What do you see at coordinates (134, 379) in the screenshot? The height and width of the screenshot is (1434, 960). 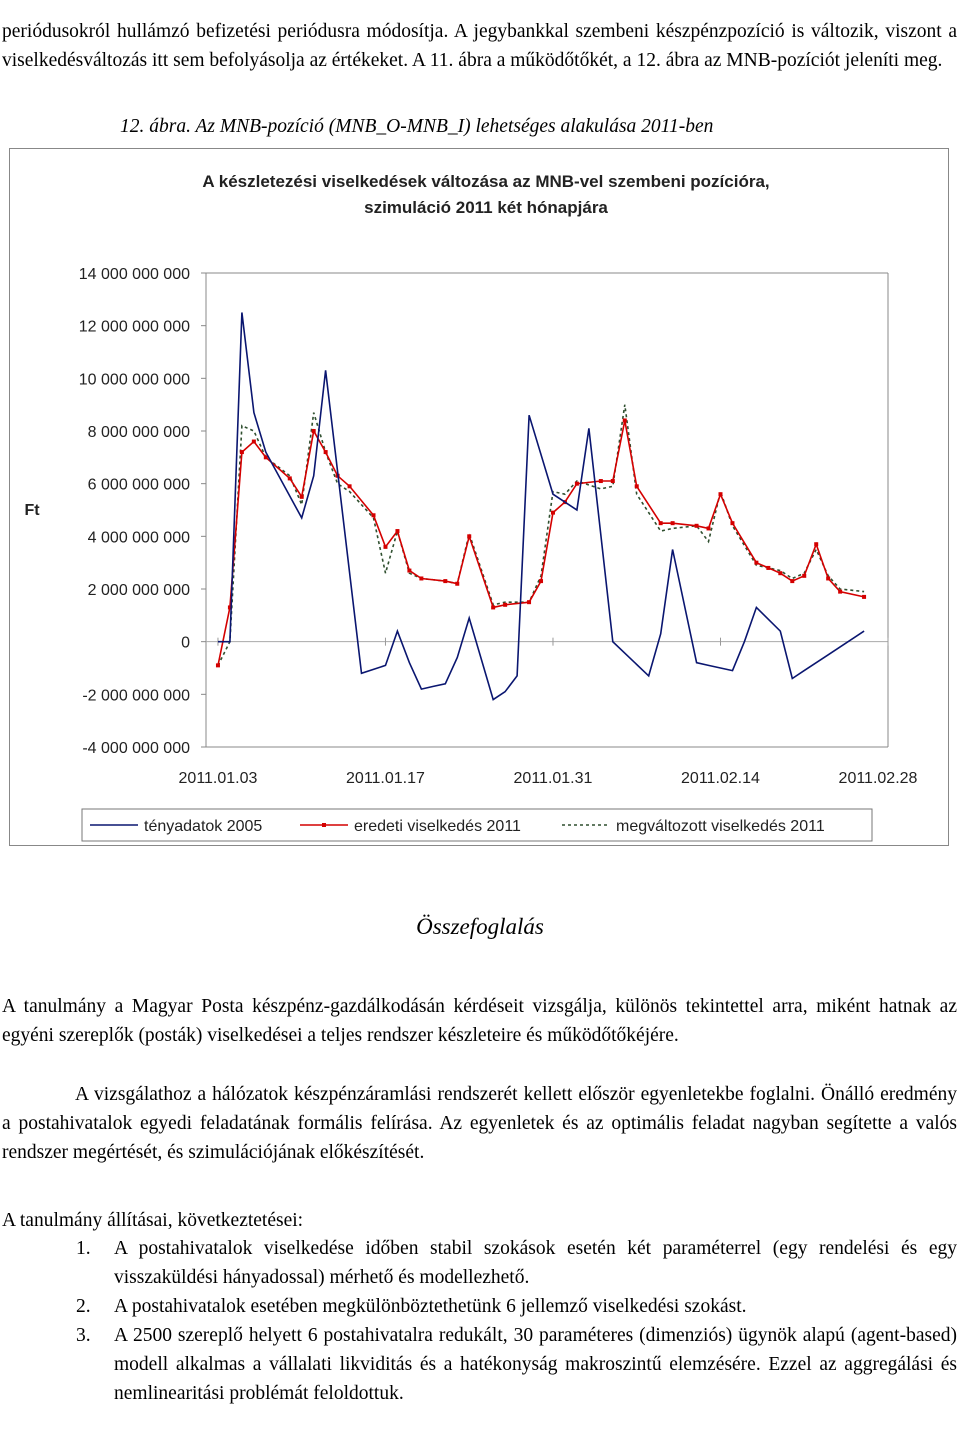 I see `y-tick-label: 10 000 000 000` at bounding box center [134, 379].